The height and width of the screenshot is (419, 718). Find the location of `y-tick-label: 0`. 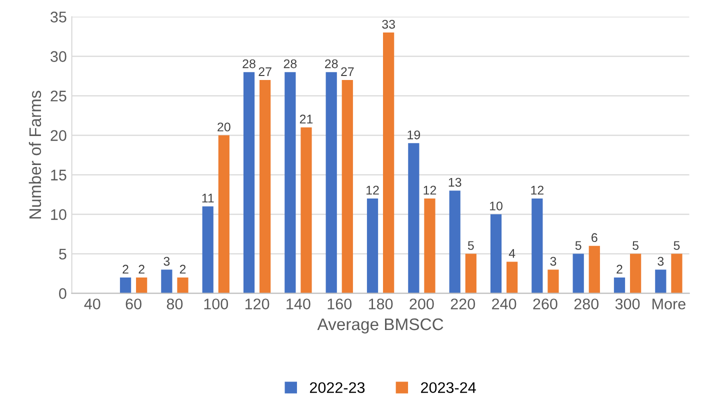

y-tick-label: 0 is located at coordinates (62, 293).